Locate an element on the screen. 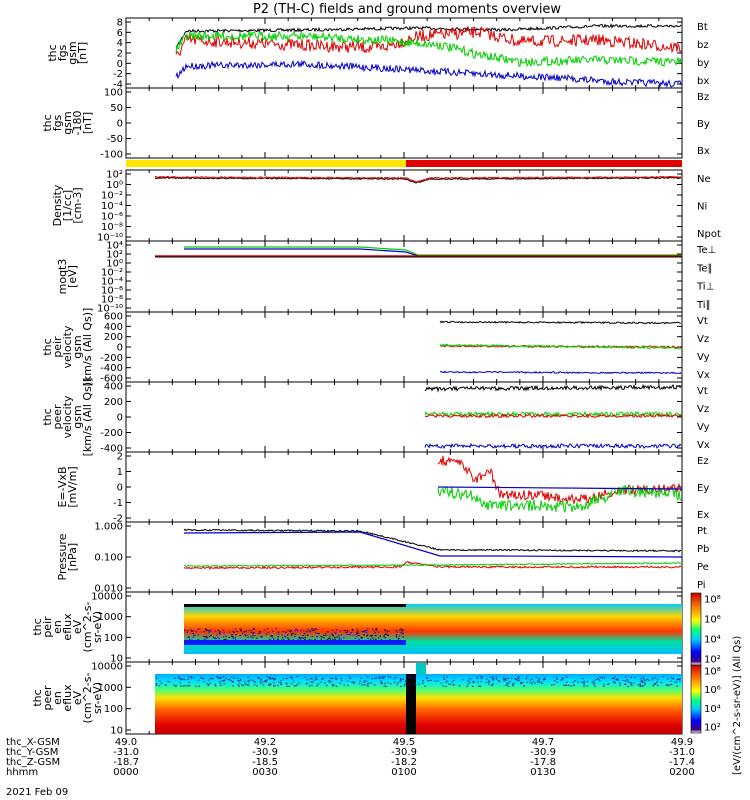  y-tick-label: 100 is located at coordinates (113, 638).